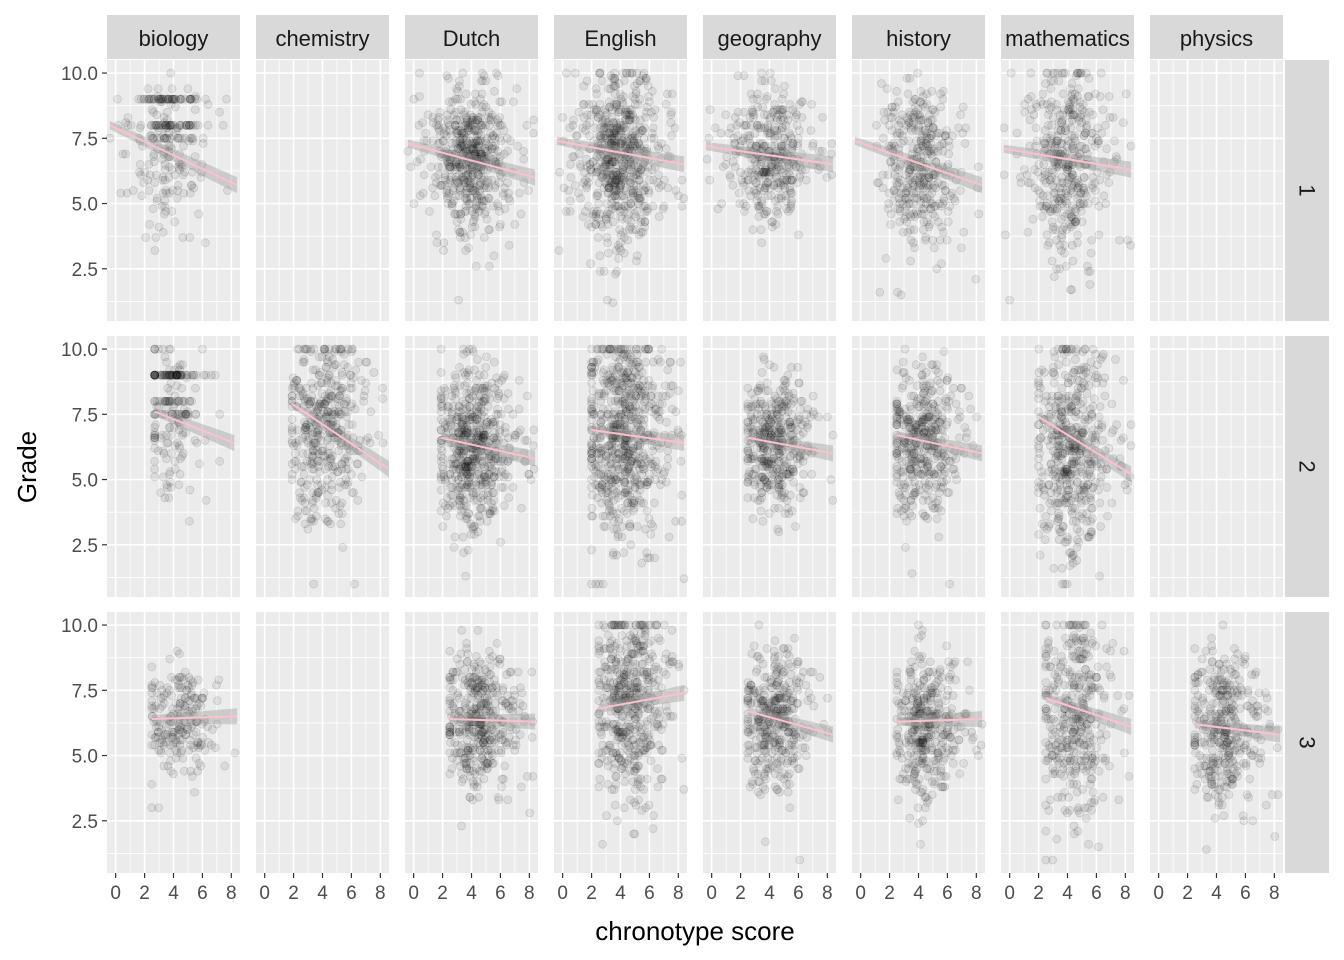 The image size is (1344, 960). Describe the element at coordinates (1307, 742) in the screenshot. I see `row-strip-3: 3` at that location.